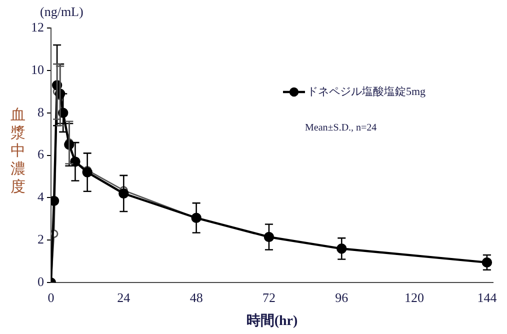  I want to click on y-axis-title: 血漿中濃度, so click(18, 151).